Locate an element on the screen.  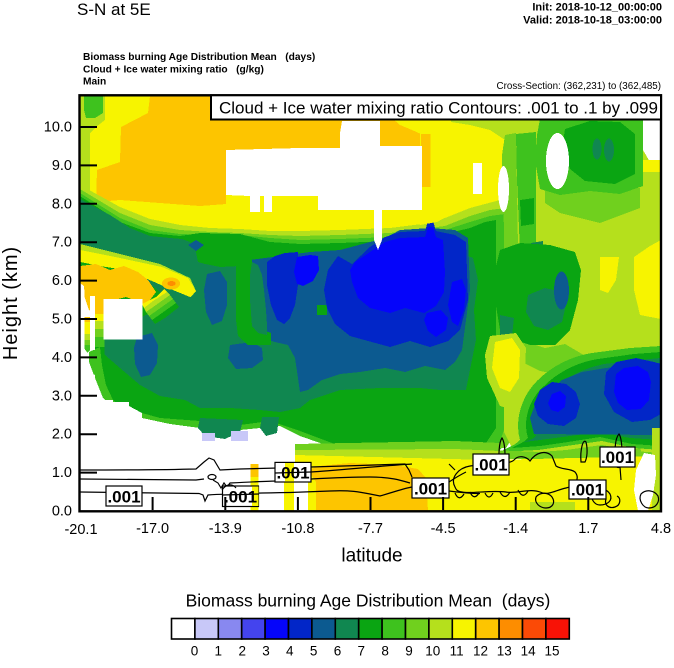
svg-text: -20.1 is located at coordinates (80, 530).